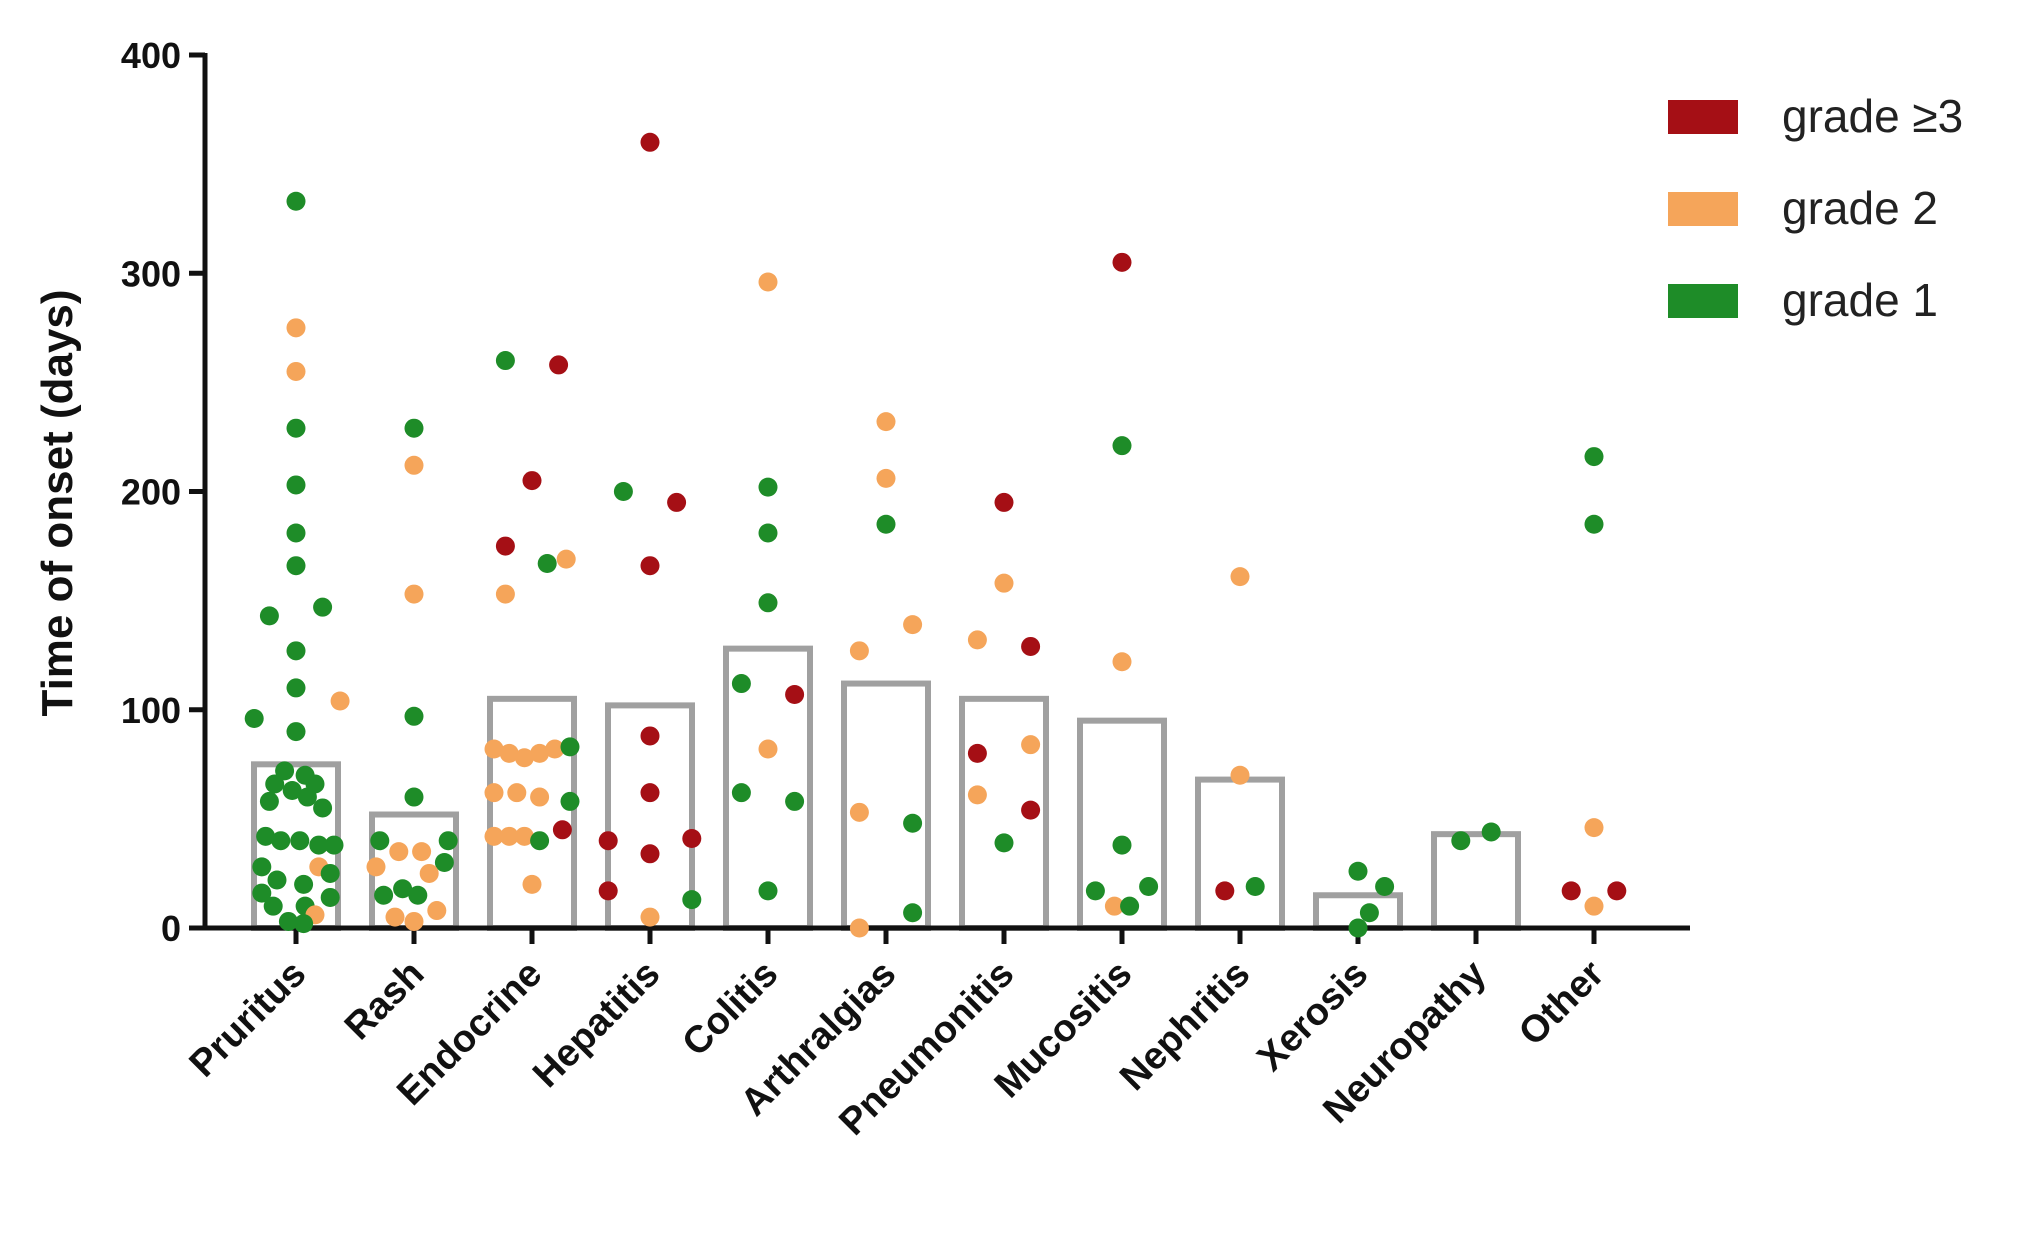 This screenshot has width=2019, height=1244. I want to click on y-ticks: 0 100 200 300 400, so click(163, 492).